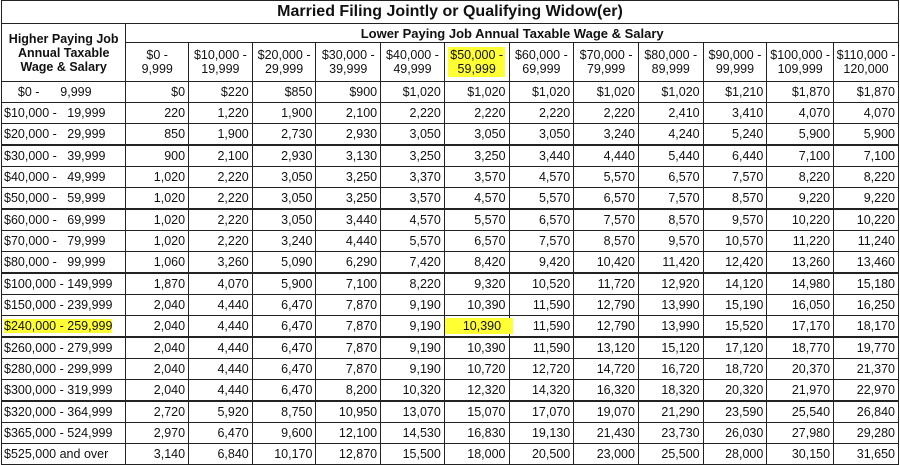 This screenshot has width=900, height=465. What do you see at coordinates (358, 412) in the screenshot?
I see `cell-value: 10,950` at bounding box center [358, 412].